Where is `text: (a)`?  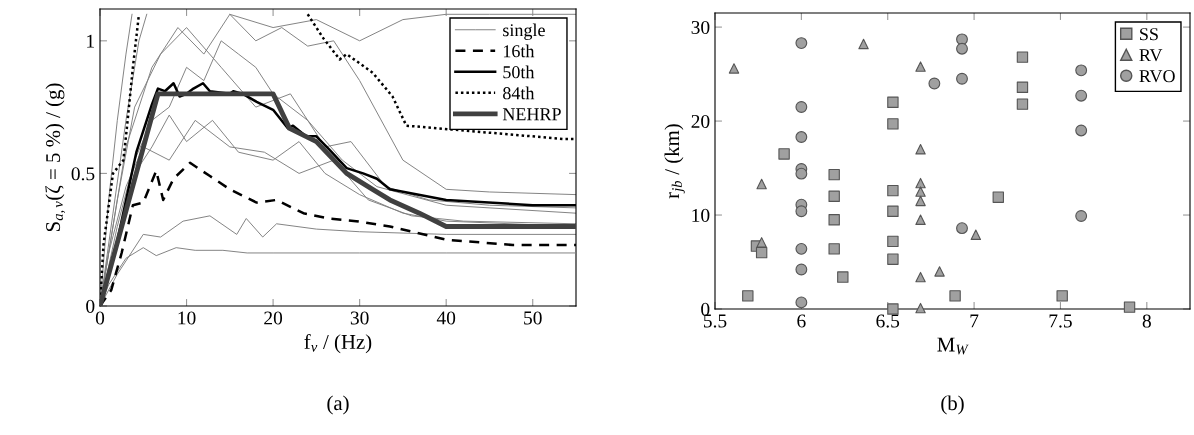 text: (a) is located at coordinates (338, 405).